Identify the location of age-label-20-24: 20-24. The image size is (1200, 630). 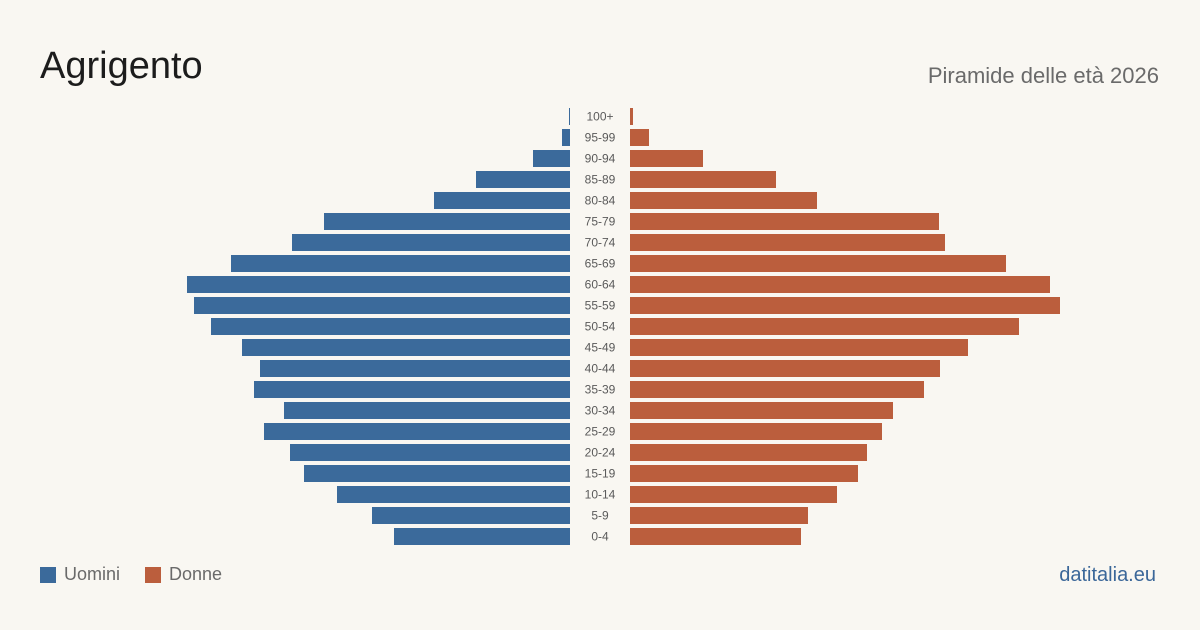
(600, 453).